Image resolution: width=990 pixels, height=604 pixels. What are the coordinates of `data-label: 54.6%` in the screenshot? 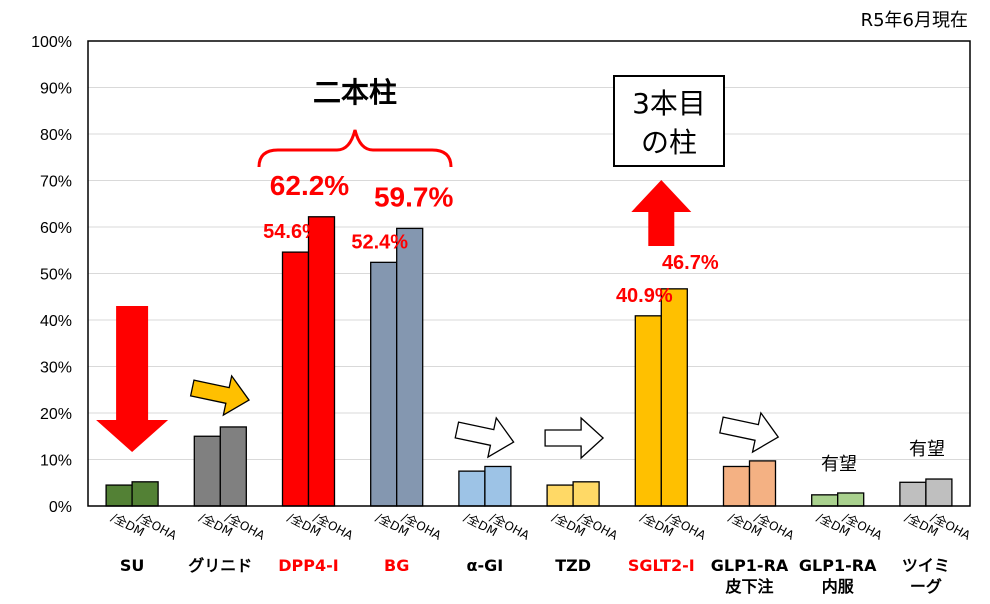 It's located at (291, 232).